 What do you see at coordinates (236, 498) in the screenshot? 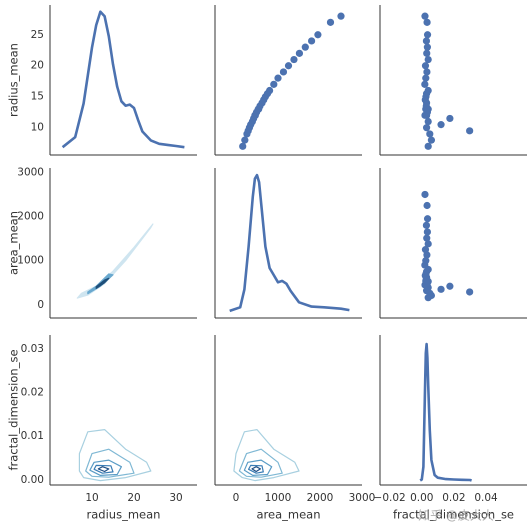
I see `x-tick-label: 0` at bounding box center [236, 498].